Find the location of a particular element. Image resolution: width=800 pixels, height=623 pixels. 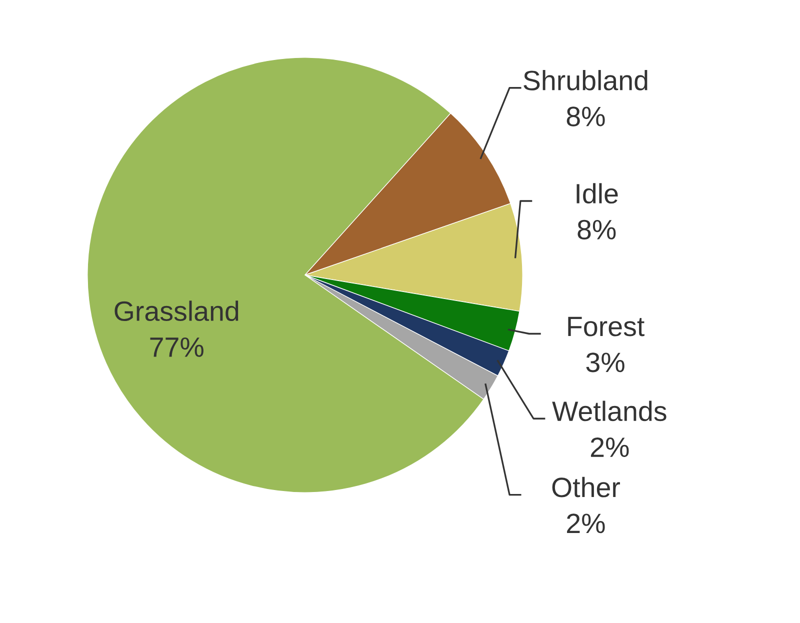

slice-label: Other is located at coordinates (586, 487).